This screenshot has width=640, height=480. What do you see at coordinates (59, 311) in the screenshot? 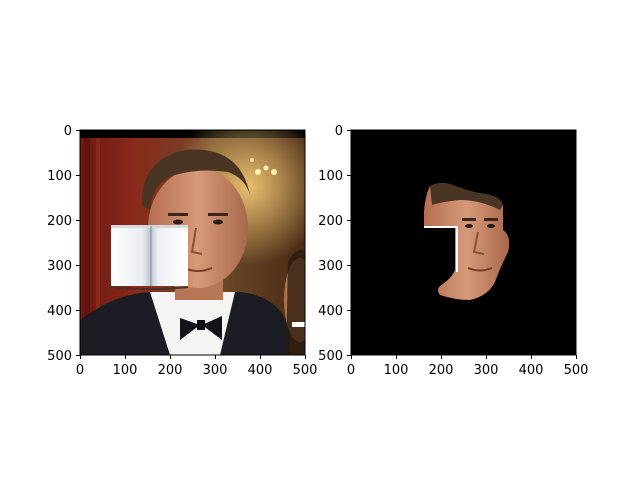
I see `left-y-tick: 400` at bounding box center [59, 311].